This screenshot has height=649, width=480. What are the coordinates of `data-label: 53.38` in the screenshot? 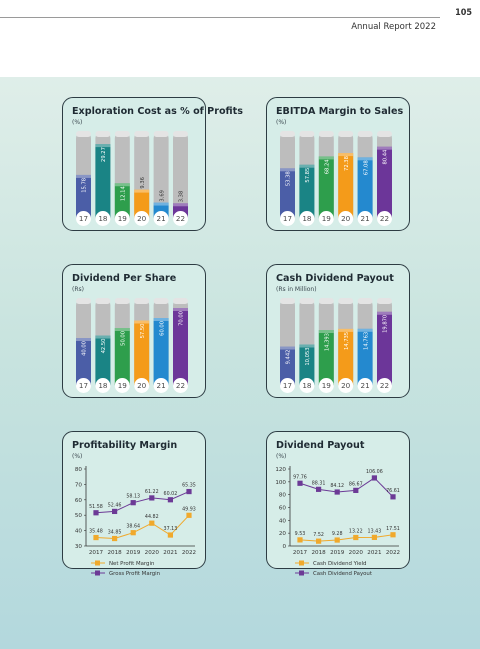 It's located at (289, 178).